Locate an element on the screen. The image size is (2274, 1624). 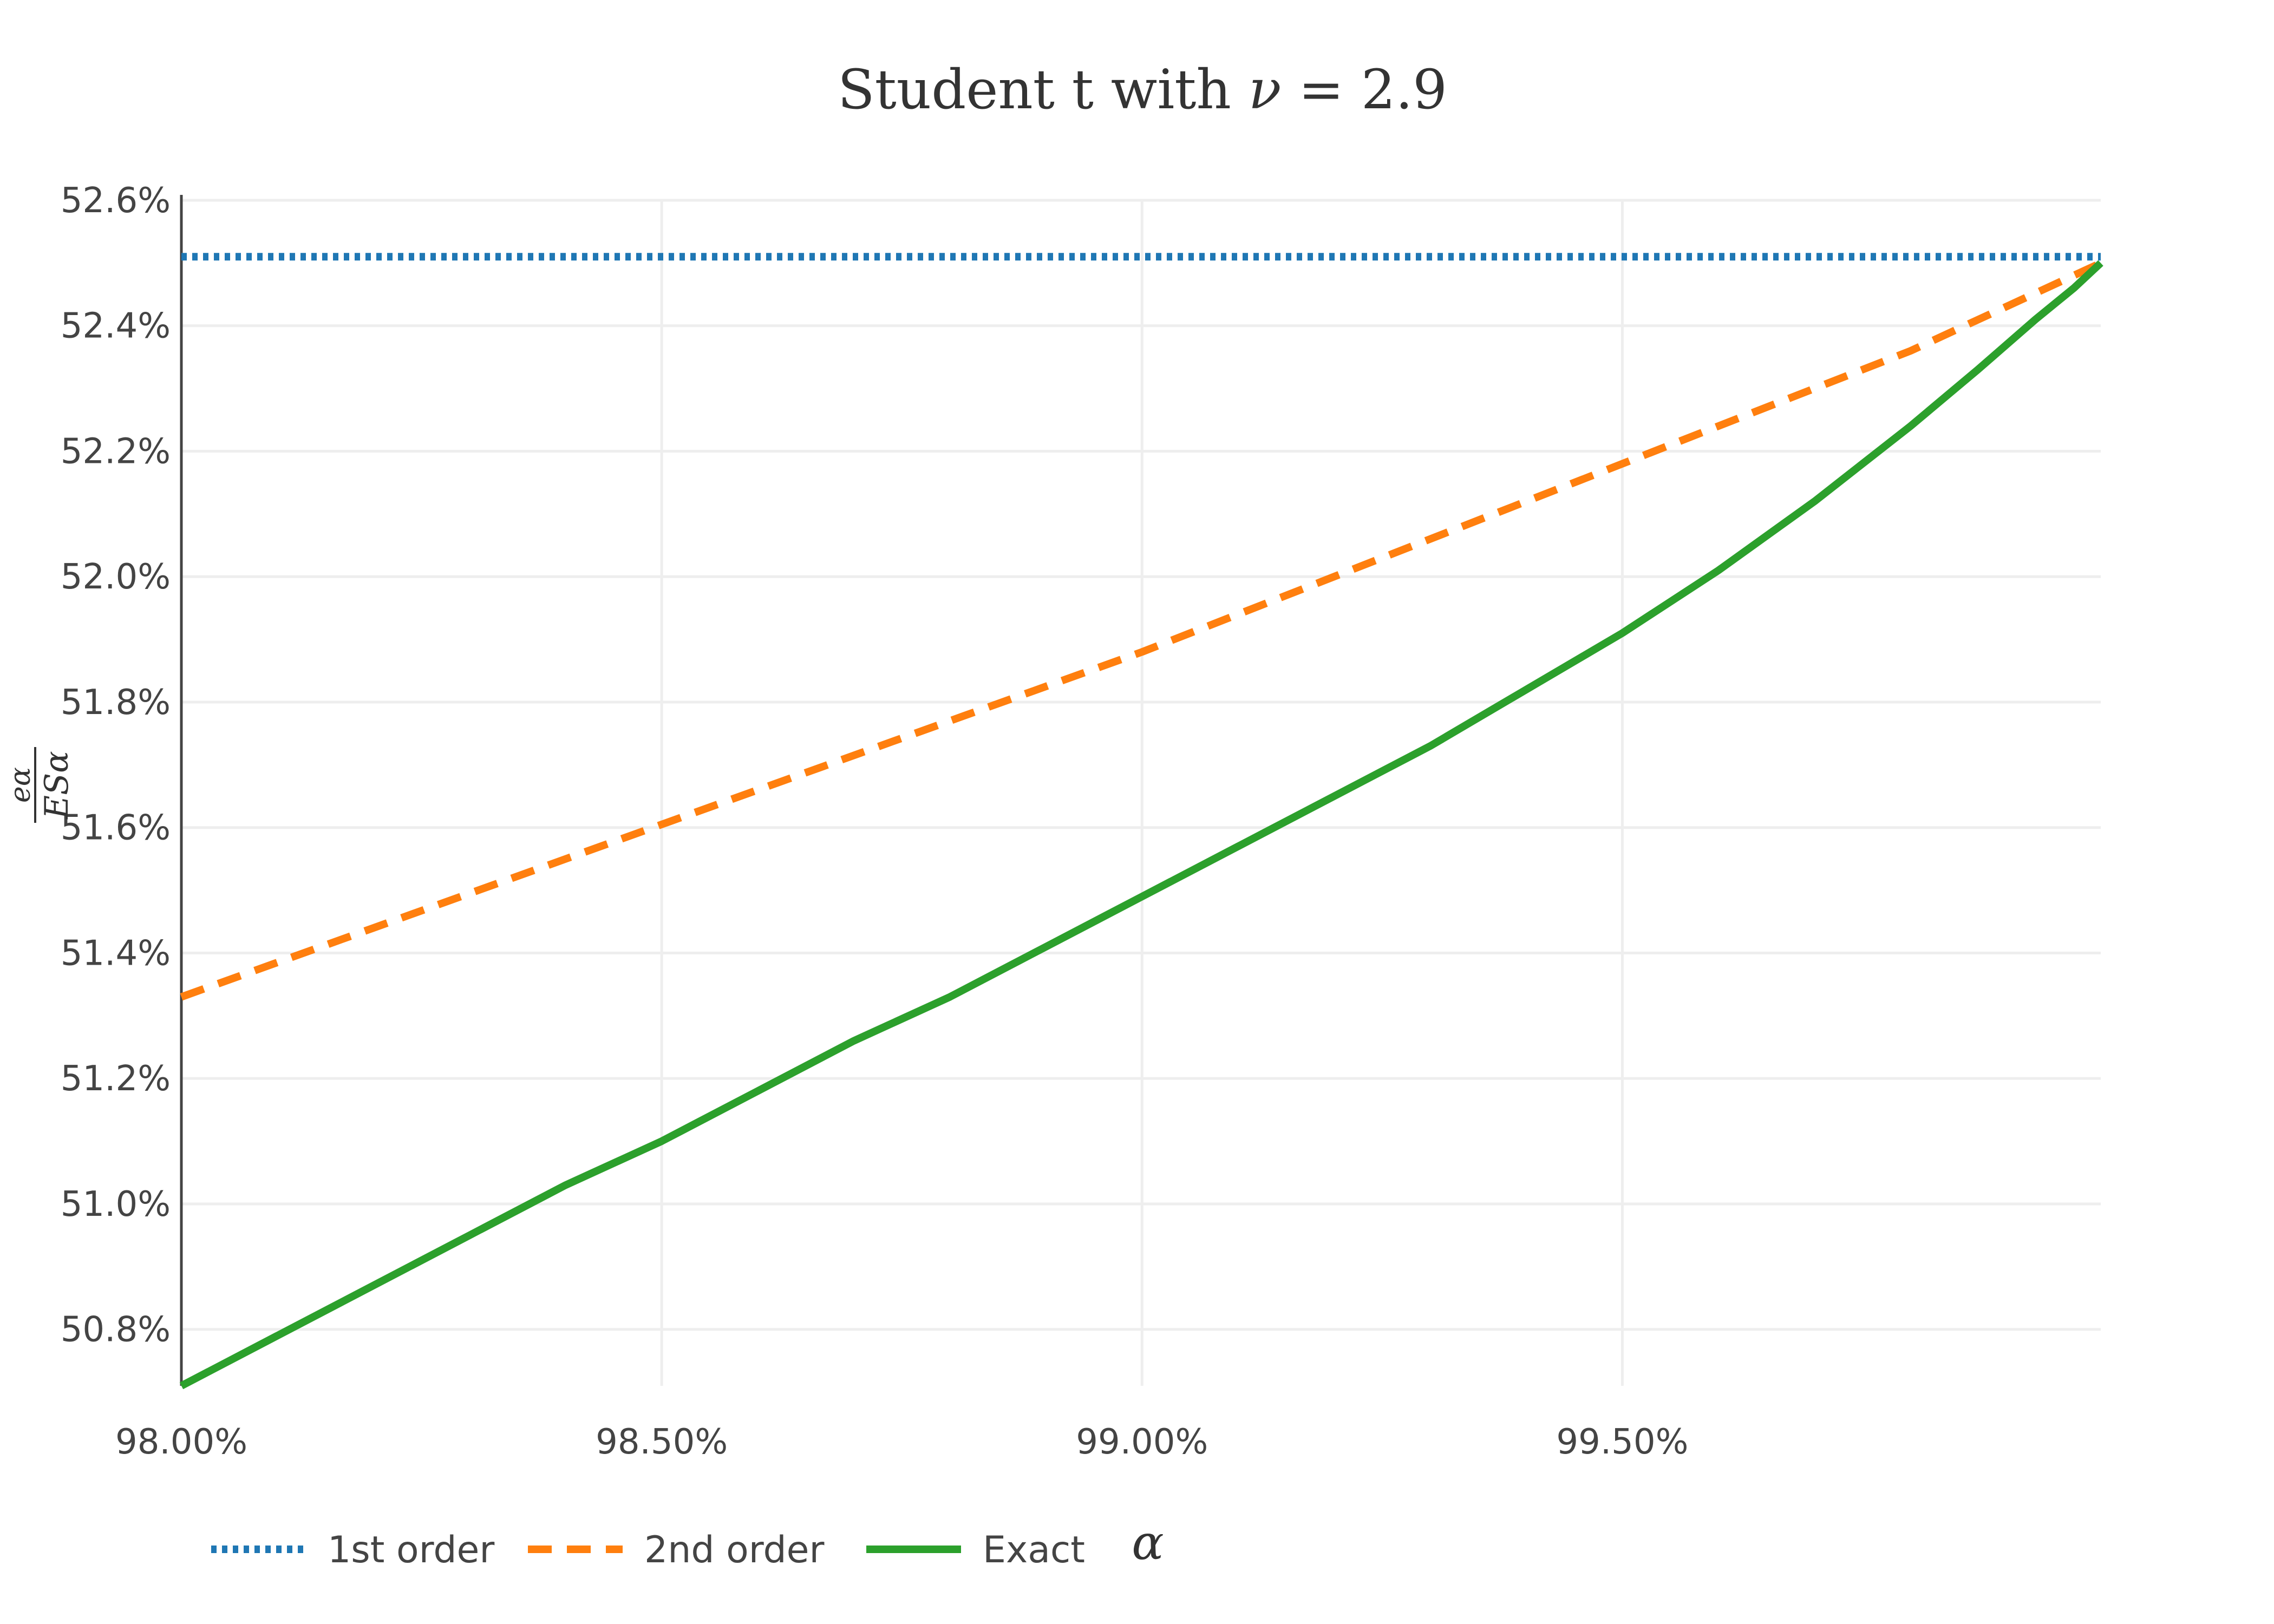
x-tick-labels: 98.00% 98.50% 99.00% 99.50% is located at coordinates (902, 1442).